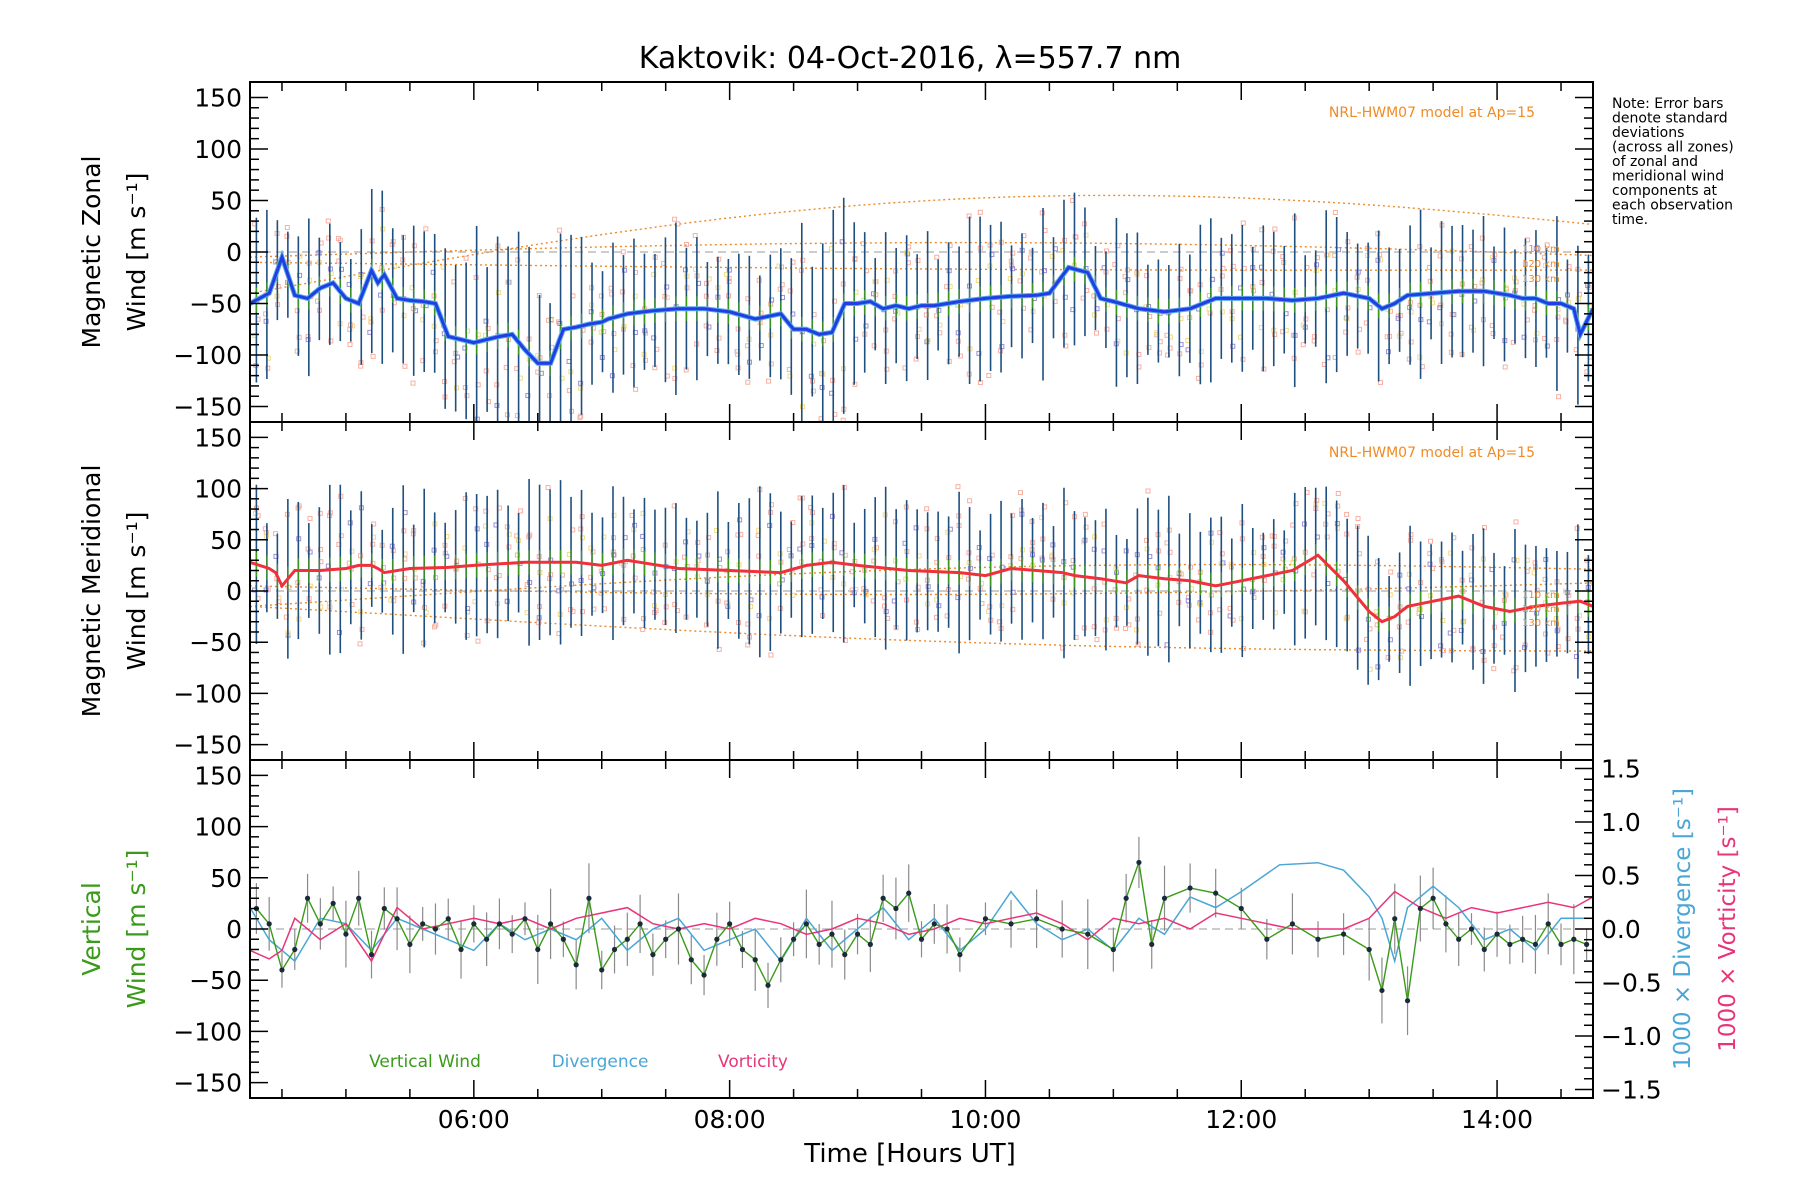  What do you see at coordinates (218, 437) in the screenshot?
I see `y-tick-label: 150` at bounding box center [218, 437].